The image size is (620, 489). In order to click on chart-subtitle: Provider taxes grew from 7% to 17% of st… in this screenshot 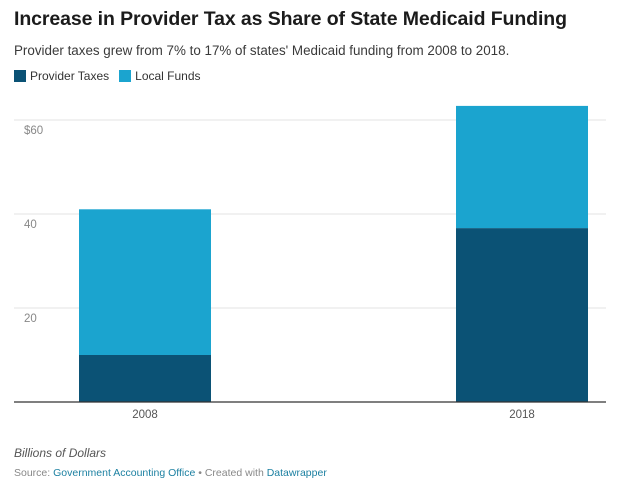, I will do `click(262, 50)`.